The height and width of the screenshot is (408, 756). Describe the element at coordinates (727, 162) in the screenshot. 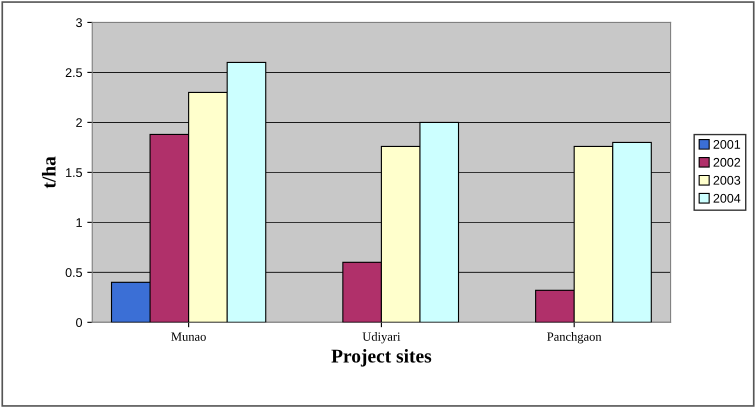

I see `legend-label: 2002` at that location.